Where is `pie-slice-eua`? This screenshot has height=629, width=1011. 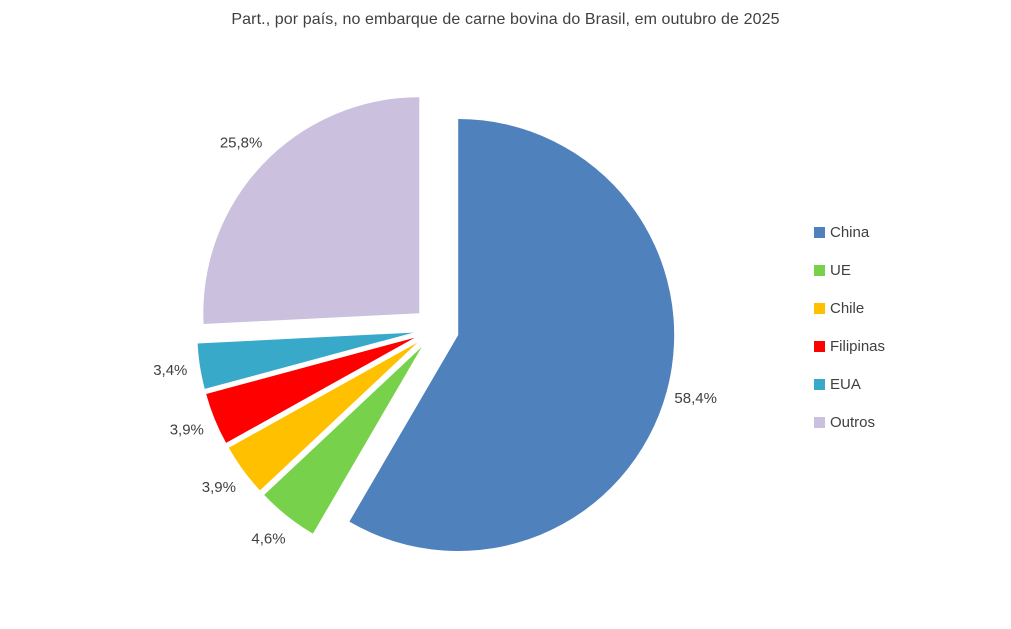 pie-slice-eua is located at coordinates (305, 360).